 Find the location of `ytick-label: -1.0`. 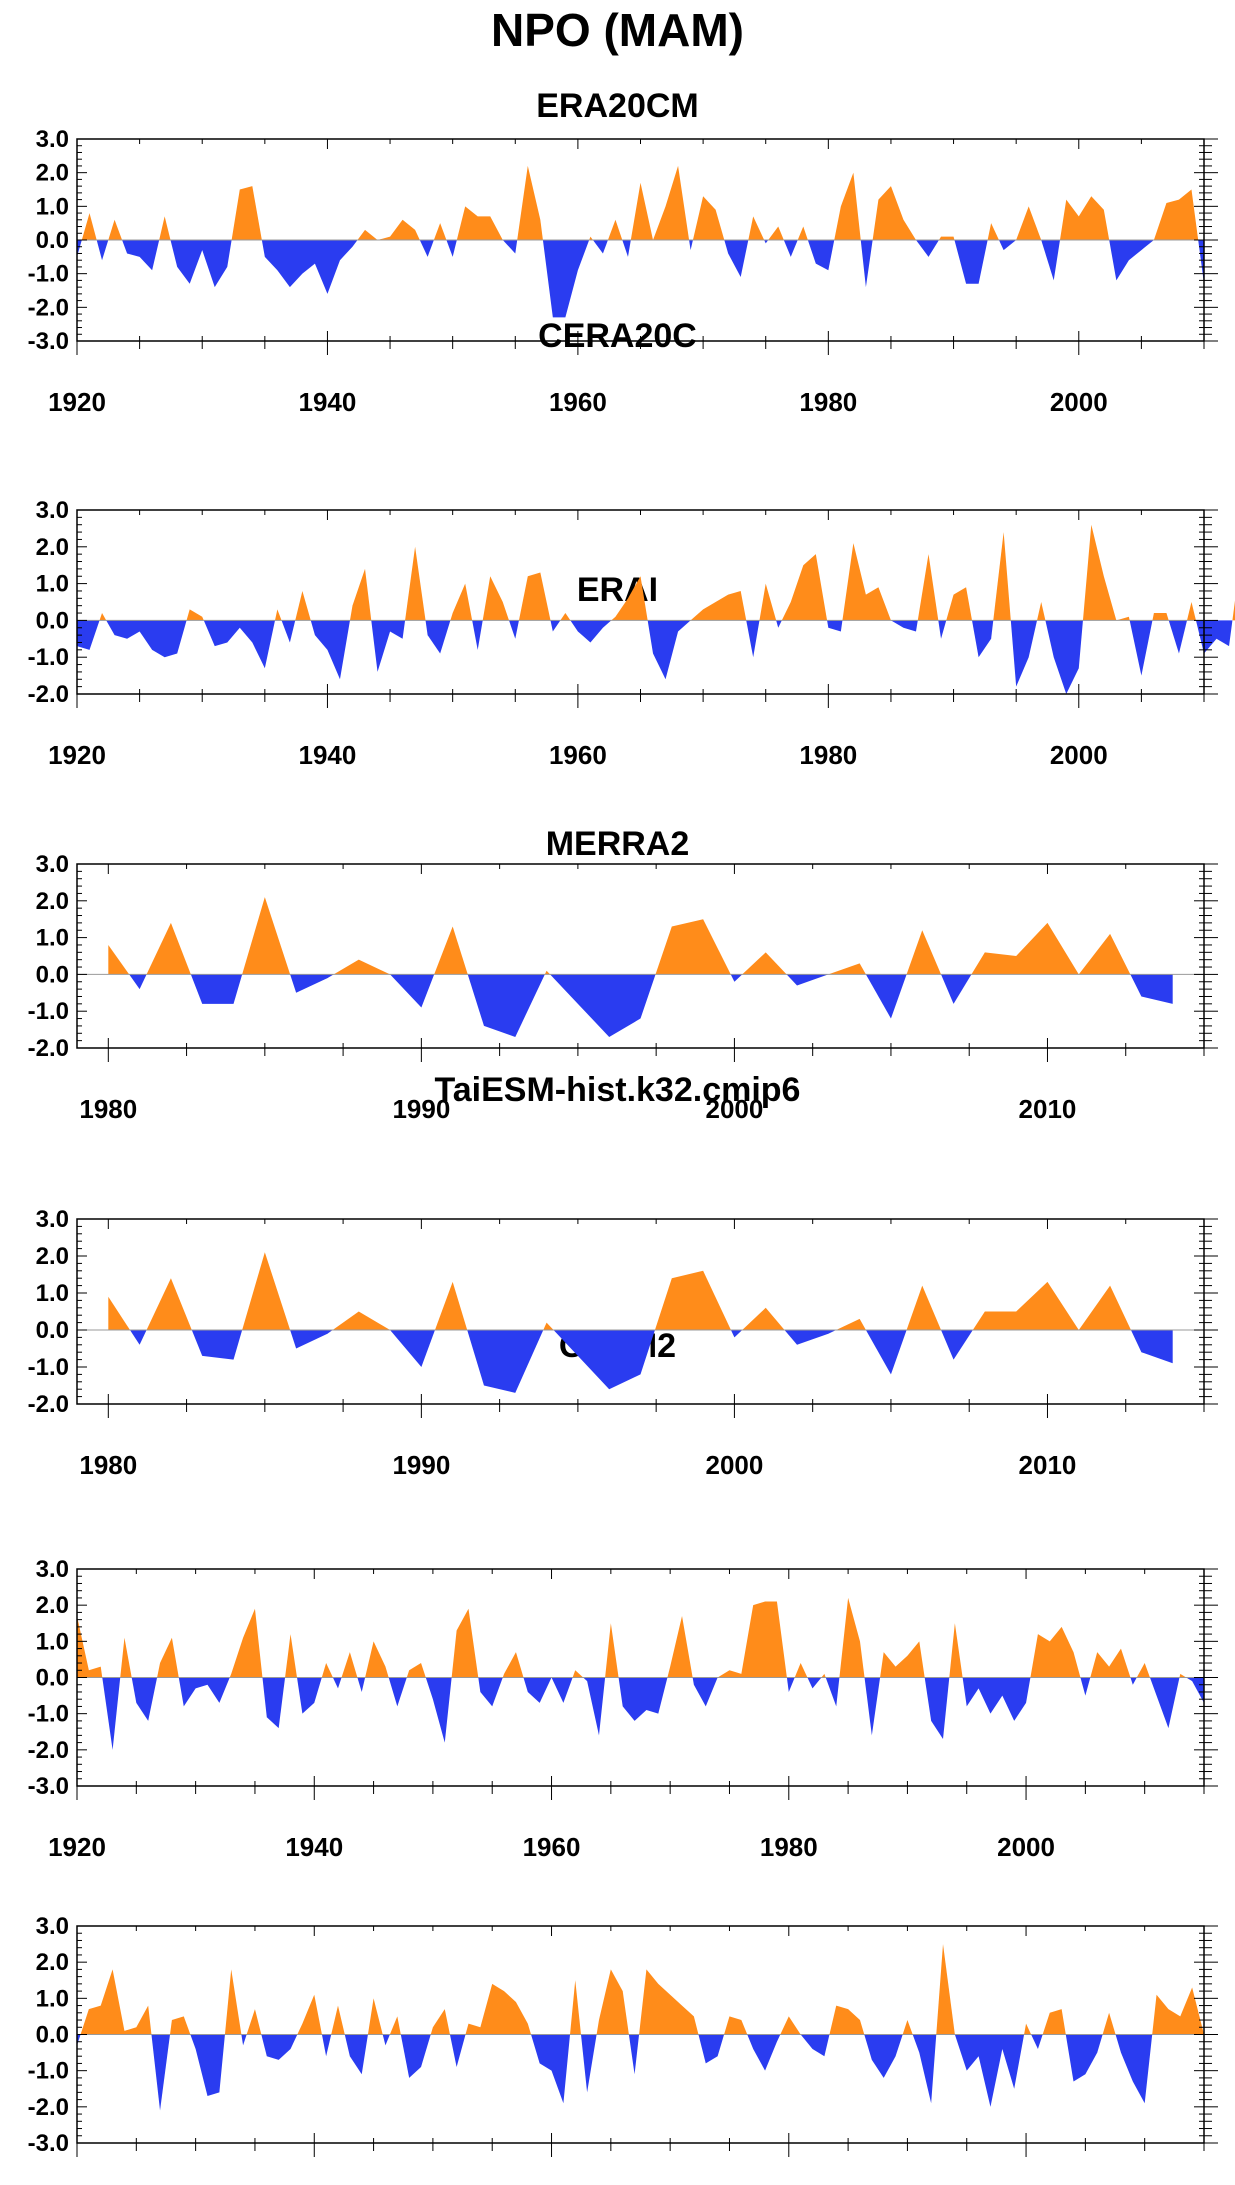

ytick-label: -1.0 is located at coordinates (48, 657).